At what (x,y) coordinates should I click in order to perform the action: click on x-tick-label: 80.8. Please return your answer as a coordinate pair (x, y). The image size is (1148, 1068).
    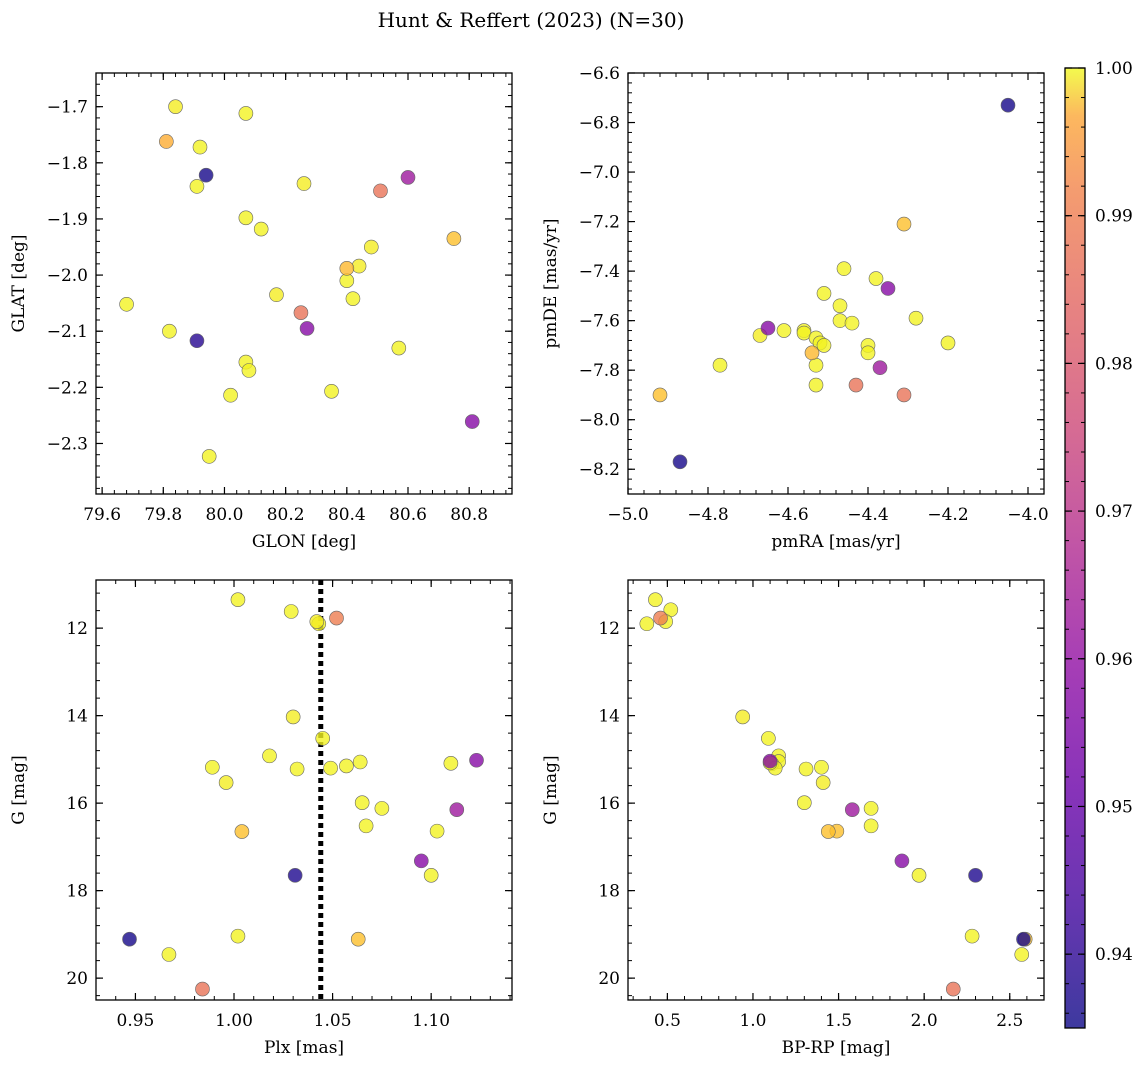
    Looking at the image, I should click on (469, 515).